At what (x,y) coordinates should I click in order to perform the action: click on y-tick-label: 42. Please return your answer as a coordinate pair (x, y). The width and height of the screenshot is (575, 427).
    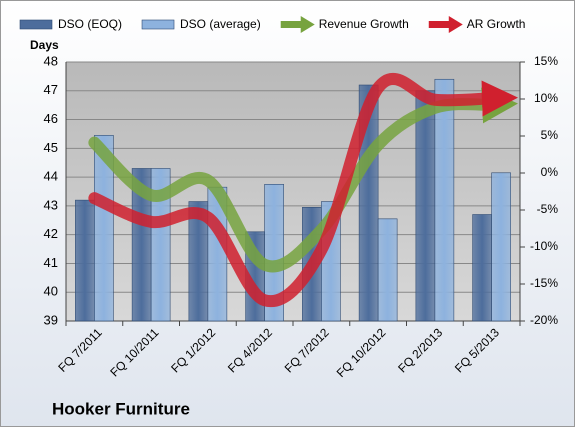
    Looking at the image, I should click on (51, 233).